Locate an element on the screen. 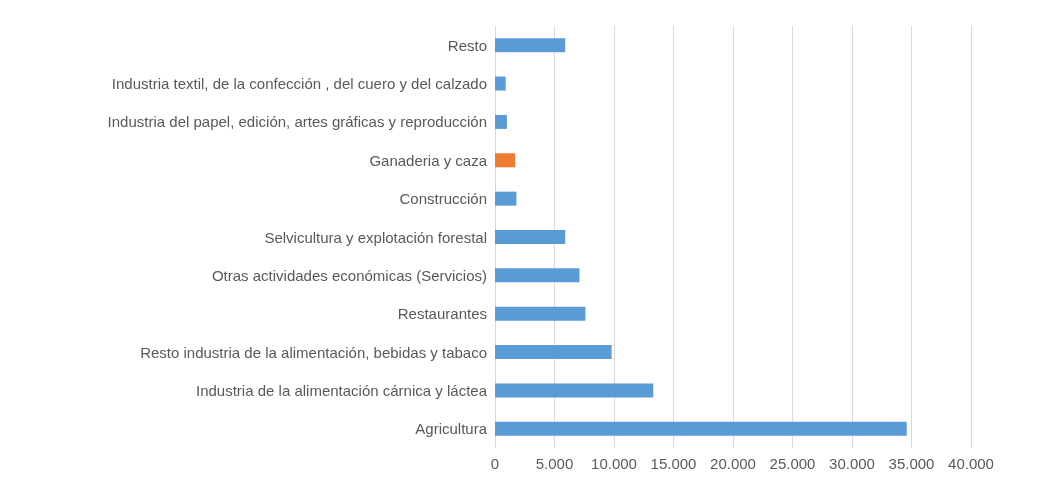 Image resolution: width=1037 pixels, height=498 pixels. y-tick-label: Construcción is located at coordinates (443, 199).